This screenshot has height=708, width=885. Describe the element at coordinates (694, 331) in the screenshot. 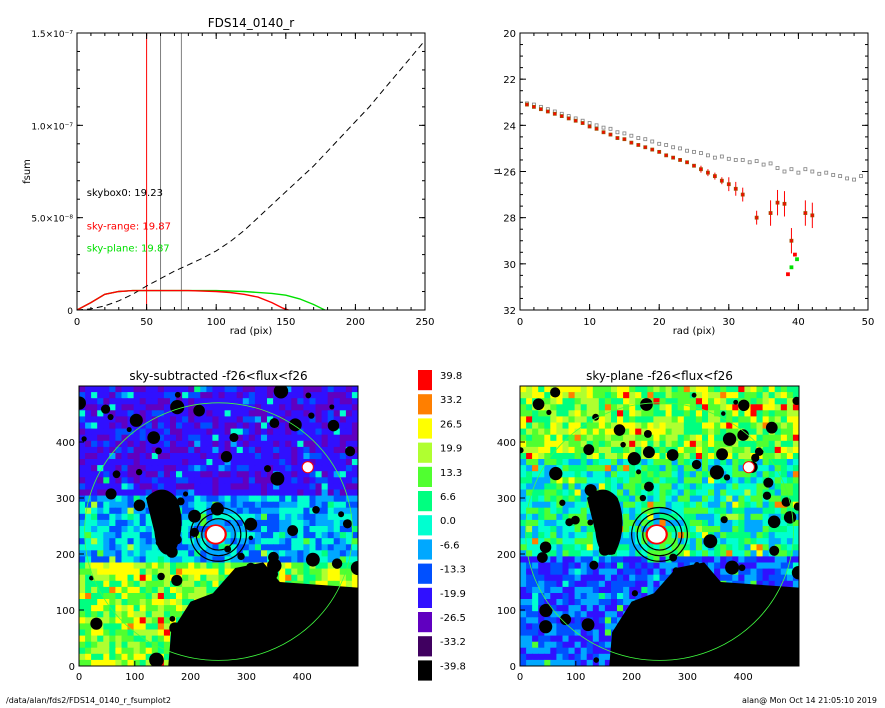

I see `chart2-xlabel: rad (pix)` at that location.